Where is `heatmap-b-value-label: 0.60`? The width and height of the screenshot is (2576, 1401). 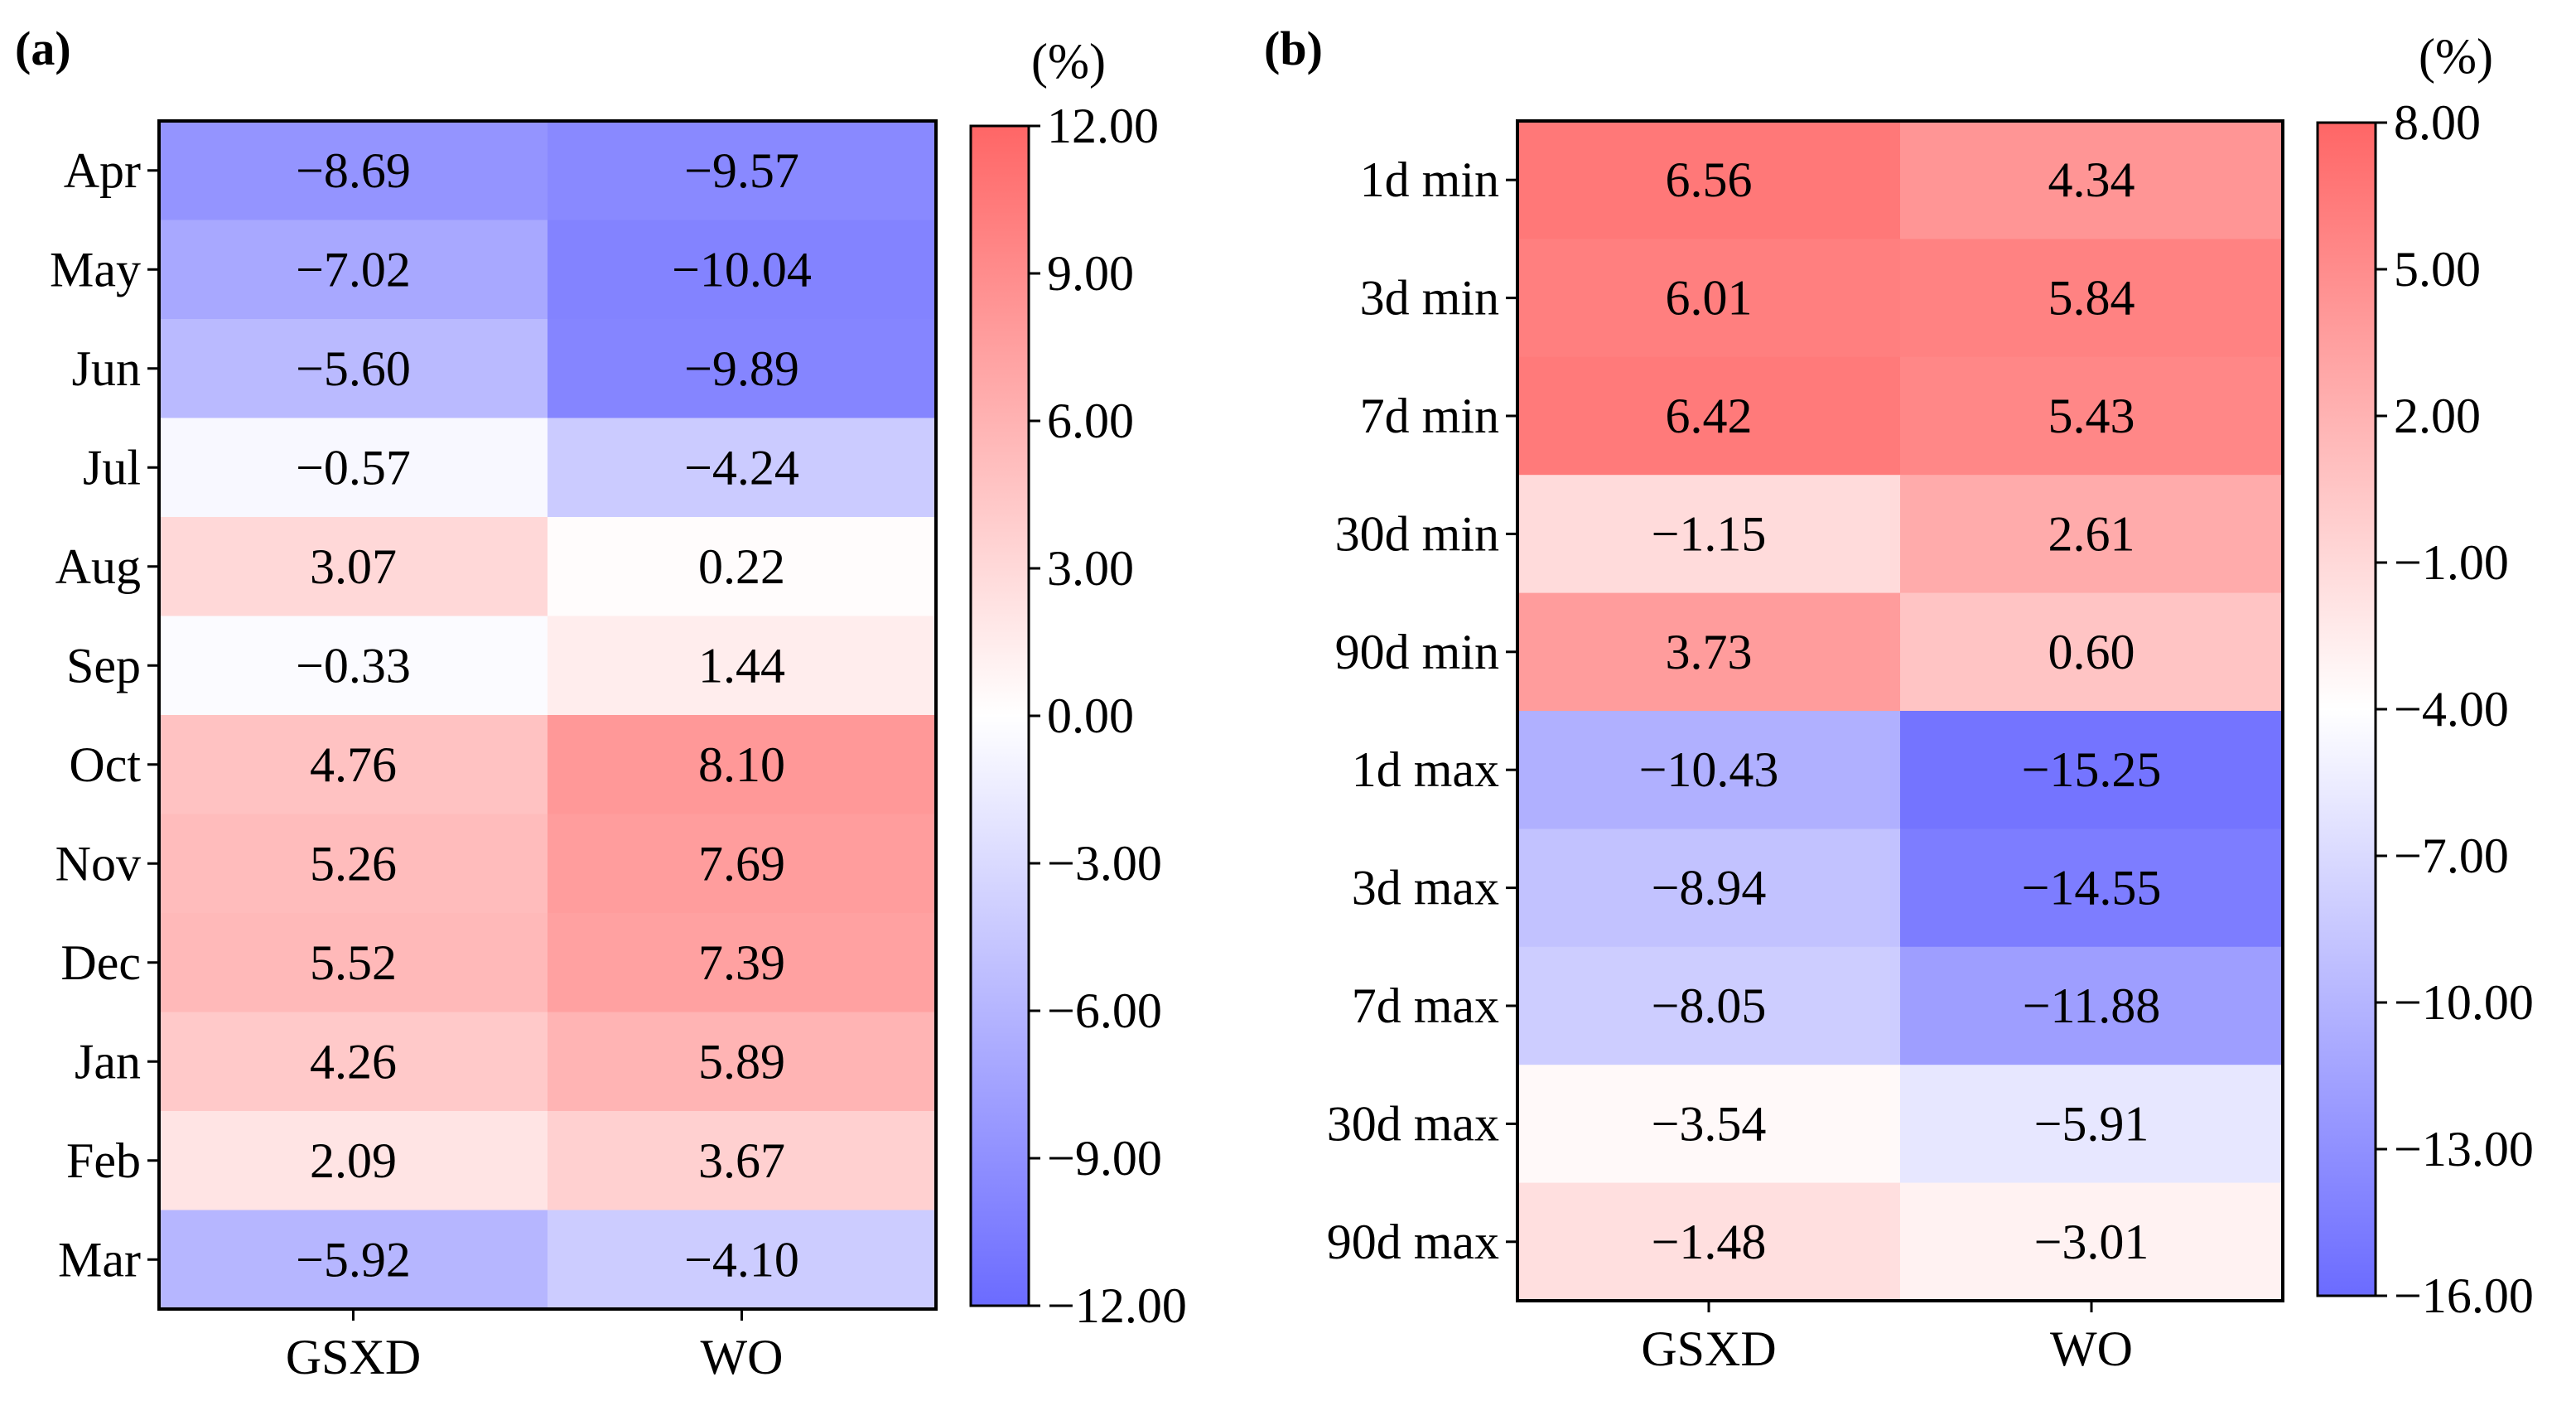
heatmap-b-value-label: 0.60 is located at coordinates (2091, 652).